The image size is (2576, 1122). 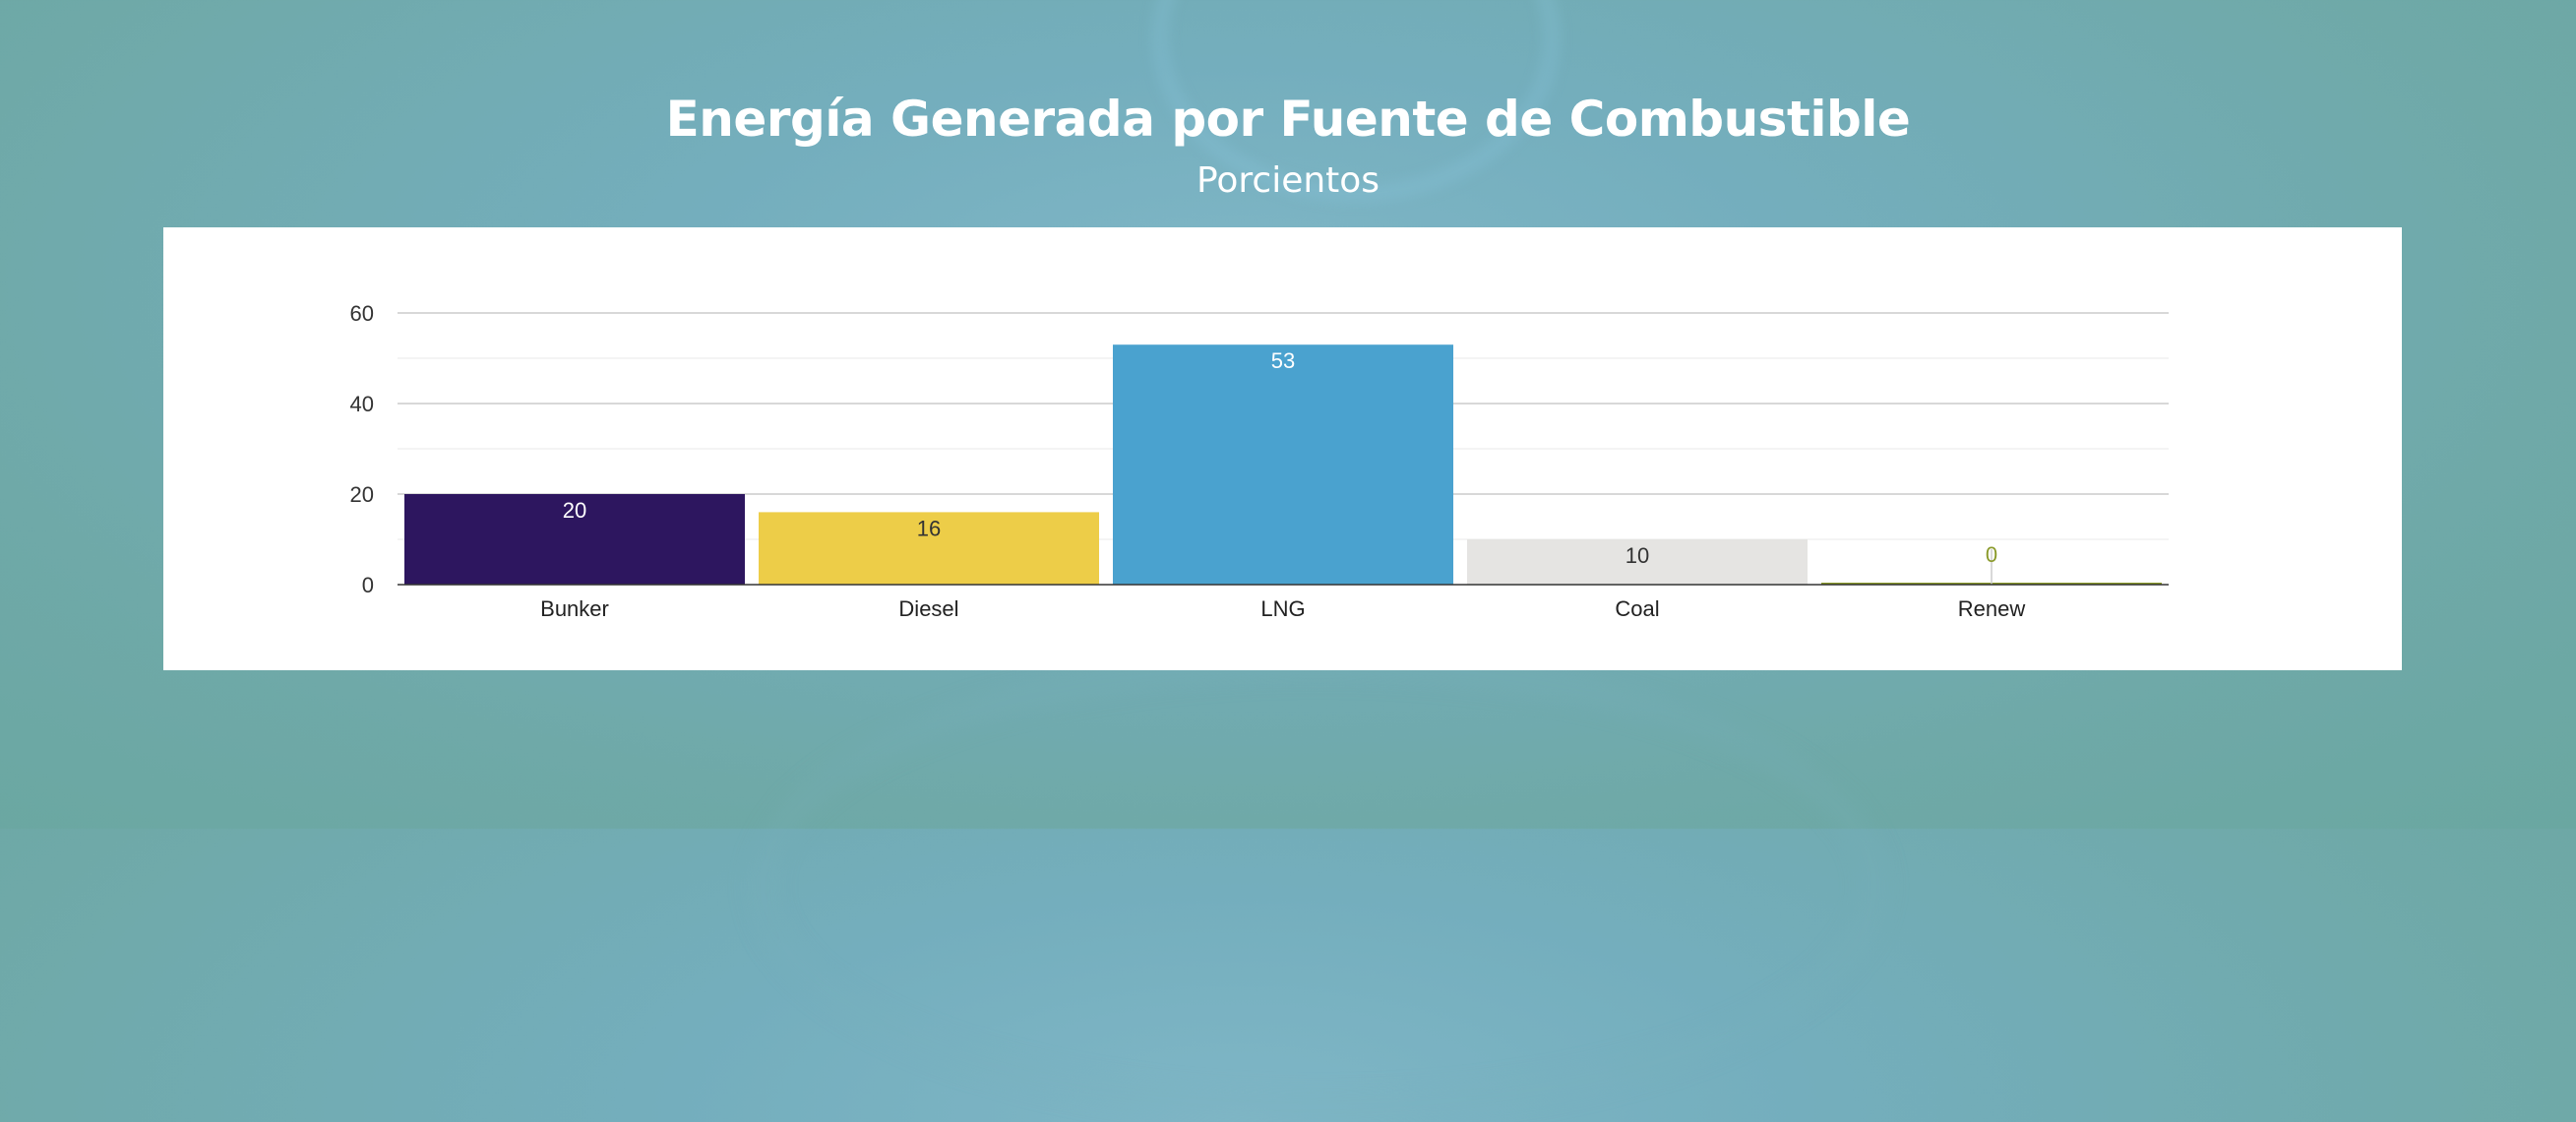 I want to click on data-label: 20, so click(x=574, y=510).